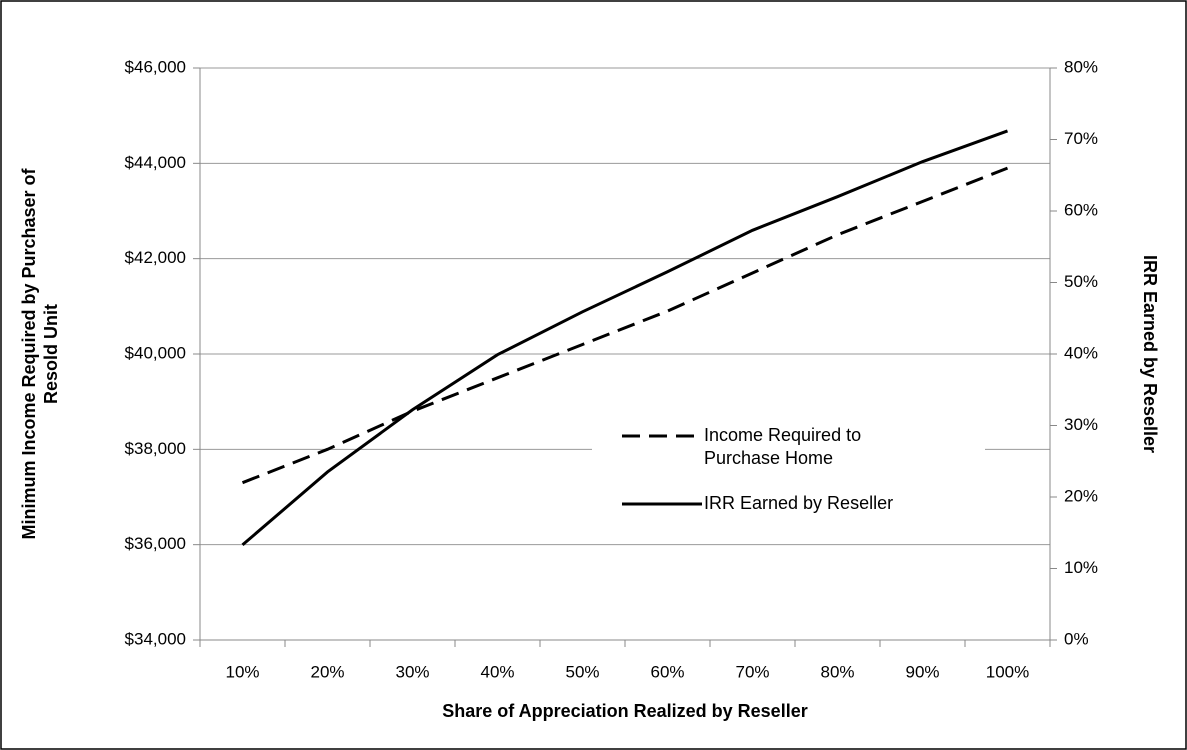 The height and width of the screenshot is (750, 1187). Describe the element at coordinates (788, 471) in the screenshot. I see `legend-box` at that location.